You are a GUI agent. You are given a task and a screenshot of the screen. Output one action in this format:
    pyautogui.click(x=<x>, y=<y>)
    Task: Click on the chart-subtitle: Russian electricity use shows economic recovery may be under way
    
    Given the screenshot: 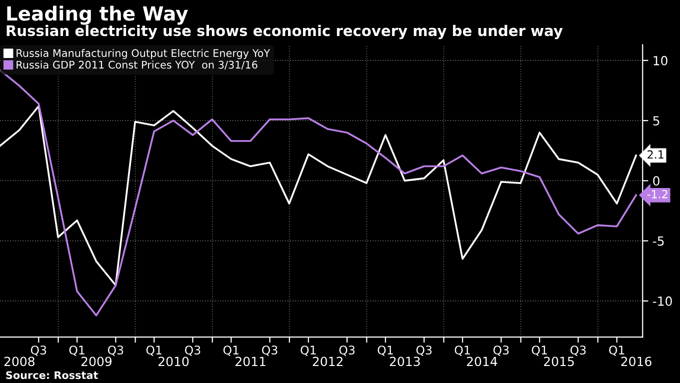 What is the action you would take?
    pyautogui.click(x=284, y=32)
    